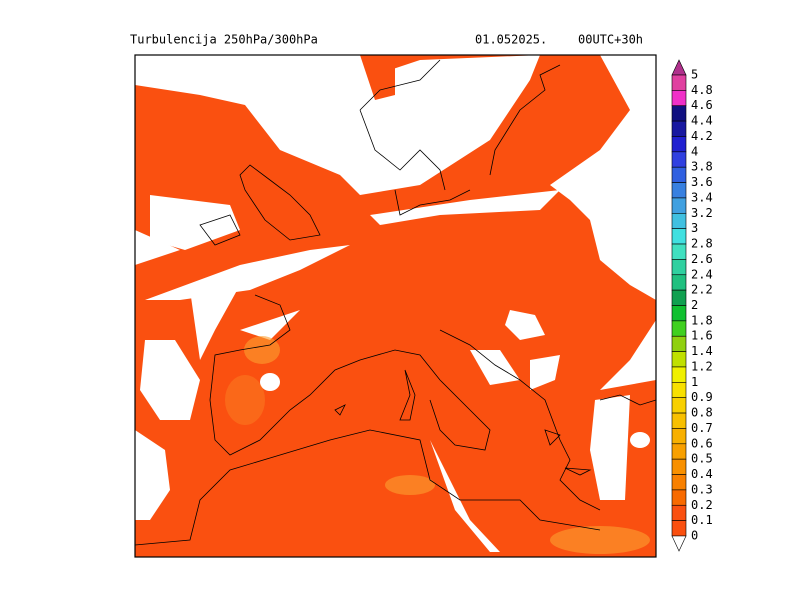 The width and height of the screenshot is (792, 612). Describe the element at coordinates (702, 290) in the screenshot. I see `colorbar-label: 2.2` at that location.